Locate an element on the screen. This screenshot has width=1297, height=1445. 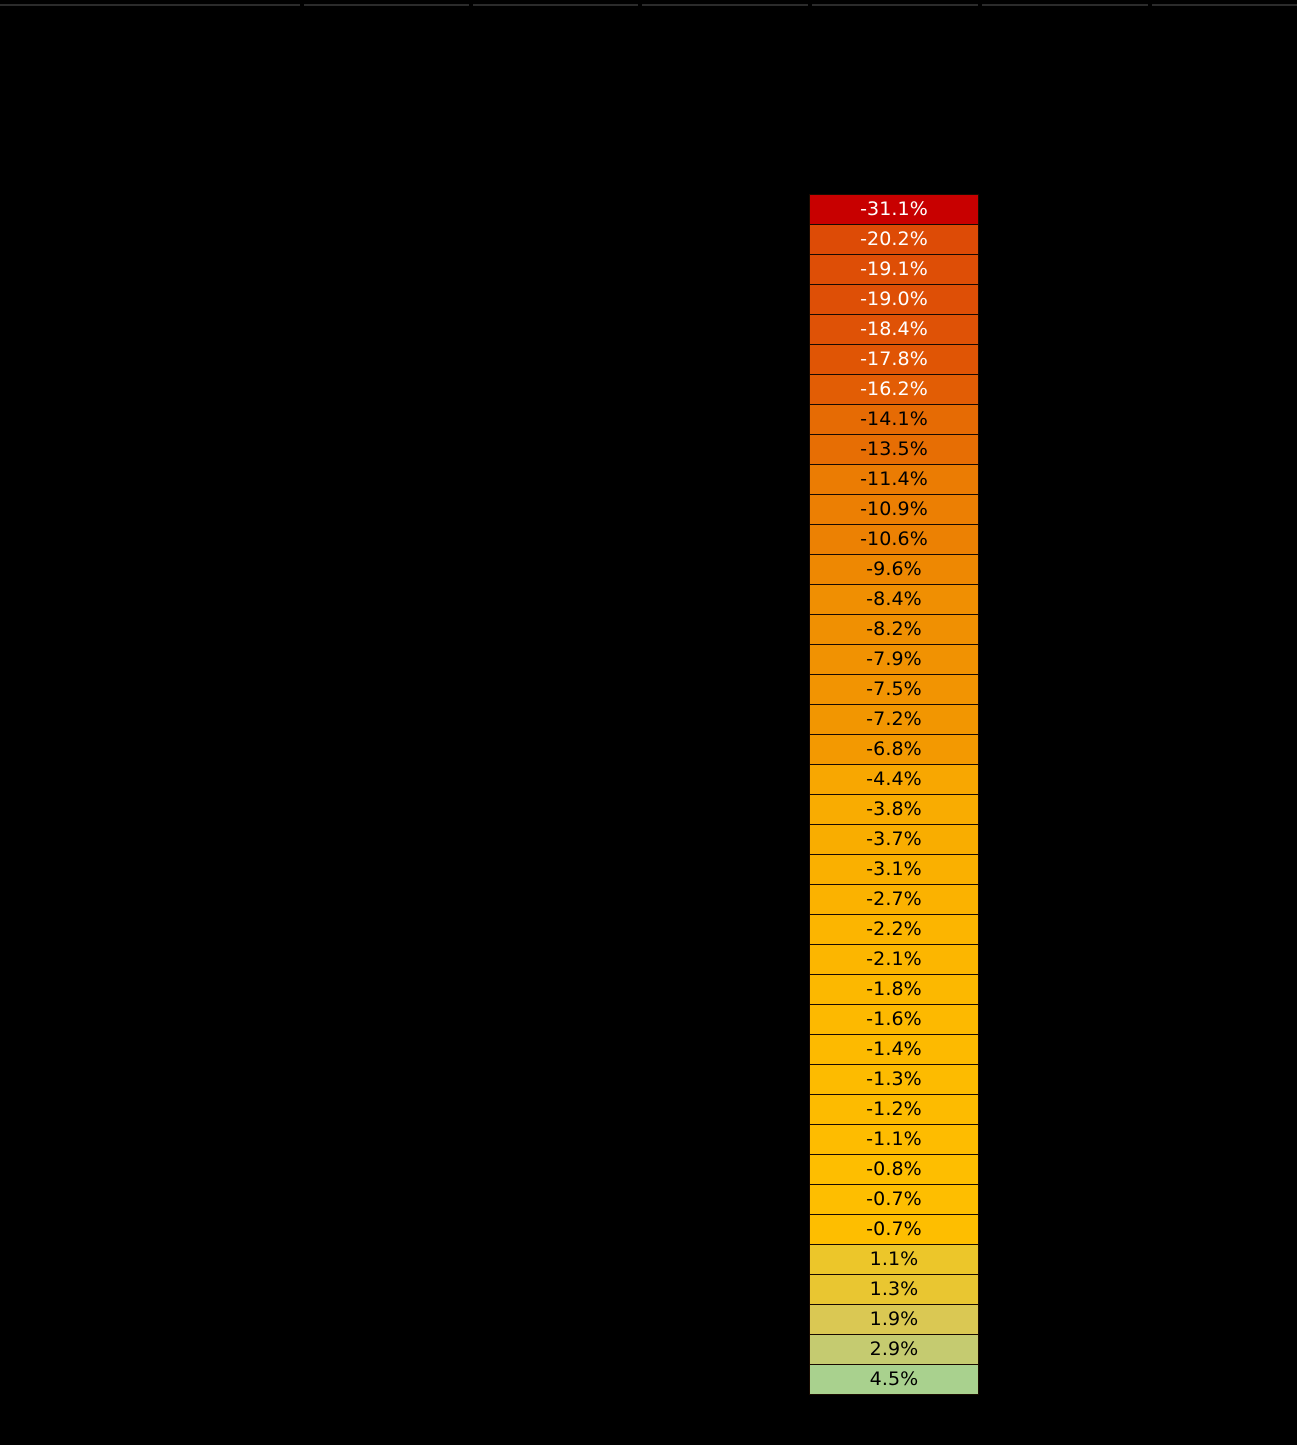
value-cell-label: -2.1% is located at coordinates (894, 959).